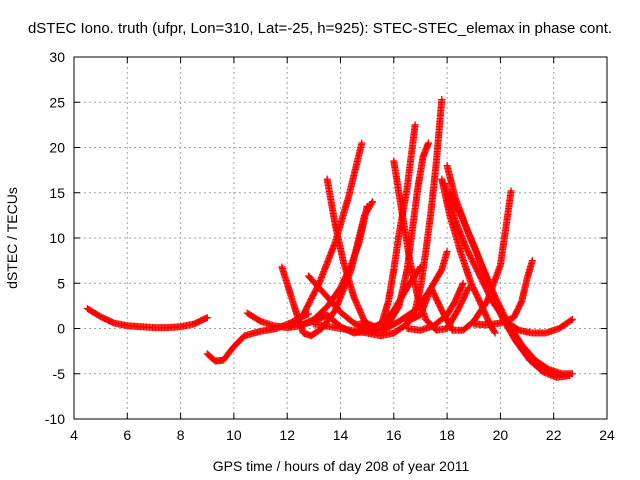 The height and width of the screenshot is (480, 640). I want to click on y-tick-label: 30, so click(57, 57).